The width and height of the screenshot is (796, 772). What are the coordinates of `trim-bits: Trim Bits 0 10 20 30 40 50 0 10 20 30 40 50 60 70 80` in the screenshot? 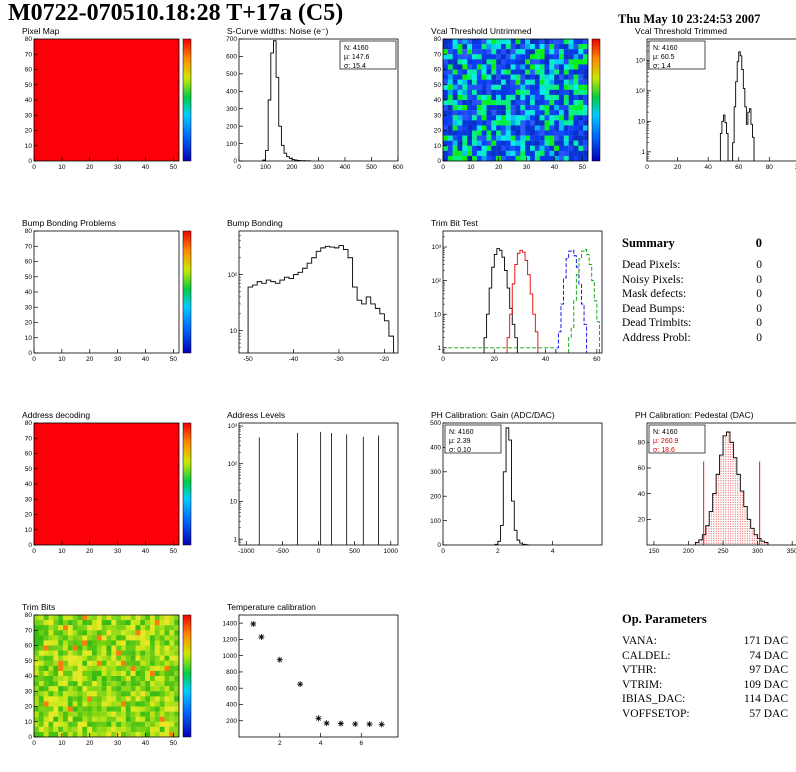 It's located at (106, 682).